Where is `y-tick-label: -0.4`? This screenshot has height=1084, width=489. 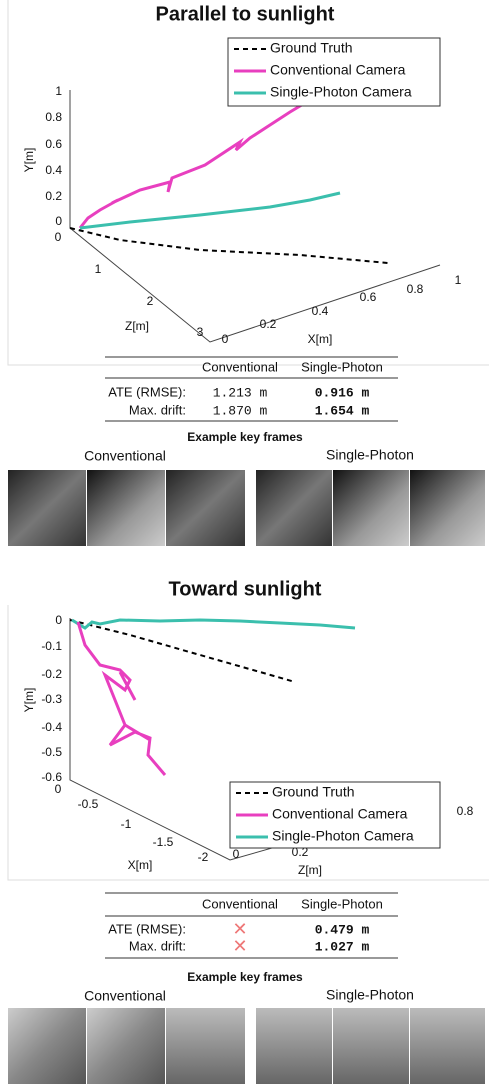 y-tick-label: -0.4 is located at coordinates (51, 727).